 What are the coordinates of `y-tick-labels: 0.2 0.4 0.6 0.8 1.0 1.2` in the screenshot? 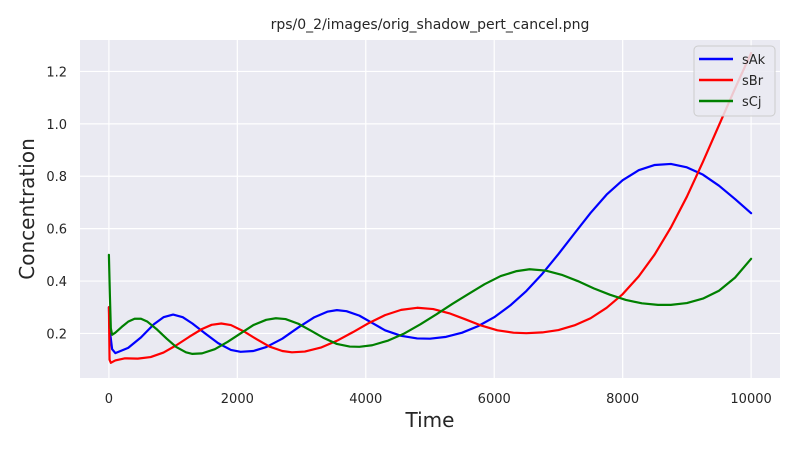 It's located at (56, 203).